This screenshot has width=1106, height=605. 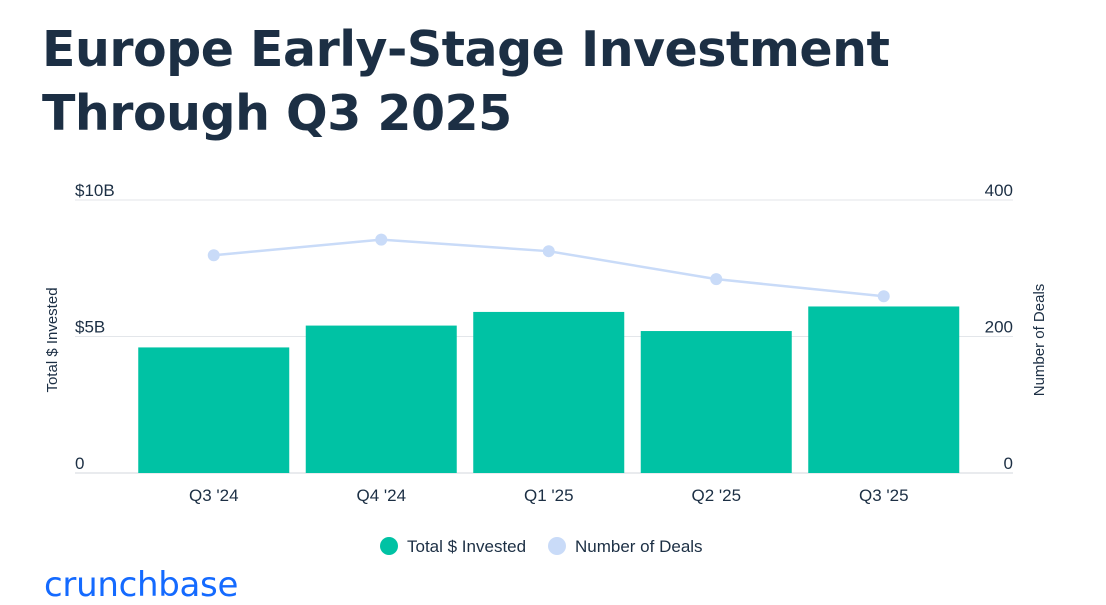 I want to click on legend-swatch-invested, so click(x=389, y=546).